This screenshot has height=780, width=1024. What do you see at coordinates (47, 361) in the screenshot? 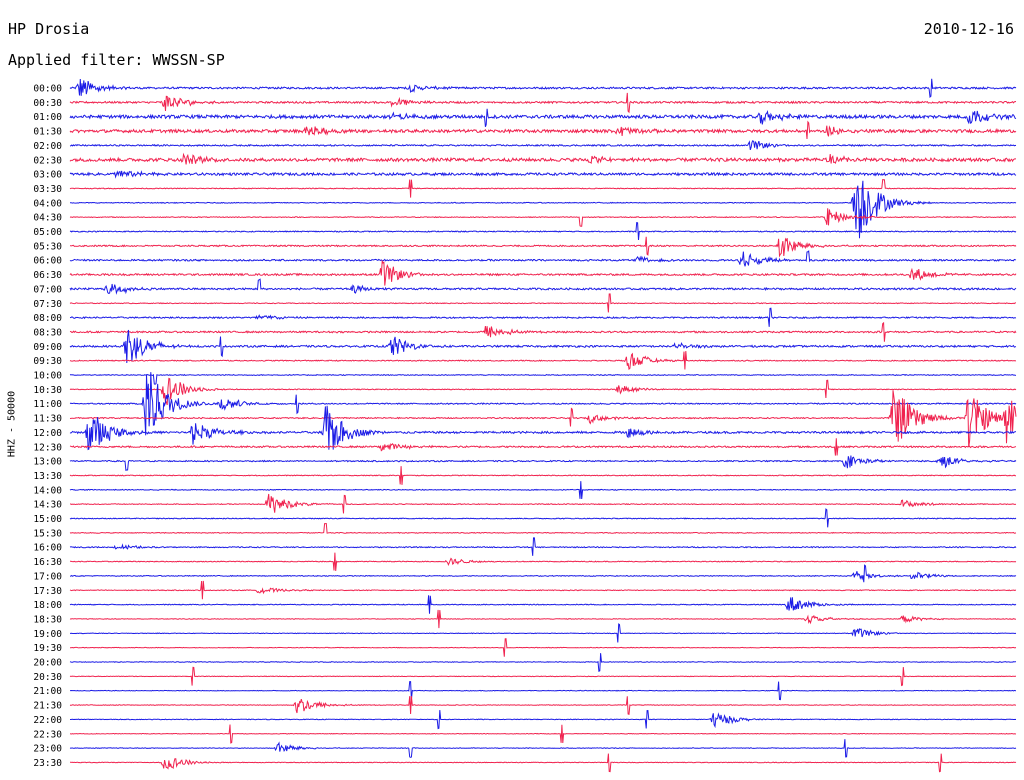
I see `row-time-label: 09:30` at bounding box center [47, 361].